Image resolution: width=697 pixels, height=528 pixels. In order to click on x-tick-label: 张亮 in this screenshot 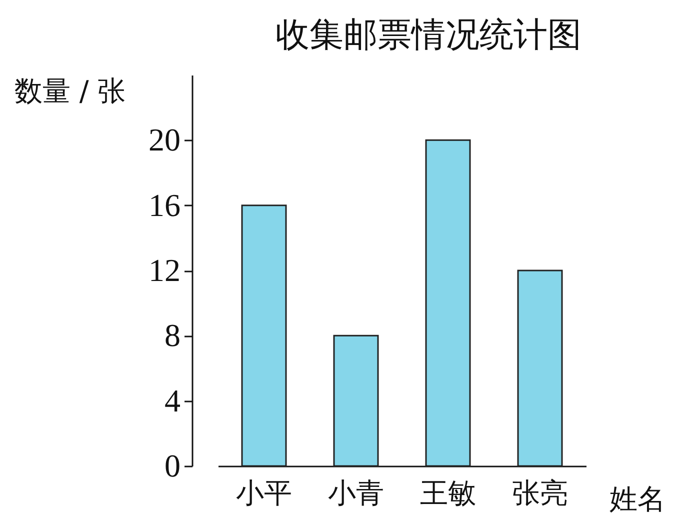, I will do `click(540, 493)`.